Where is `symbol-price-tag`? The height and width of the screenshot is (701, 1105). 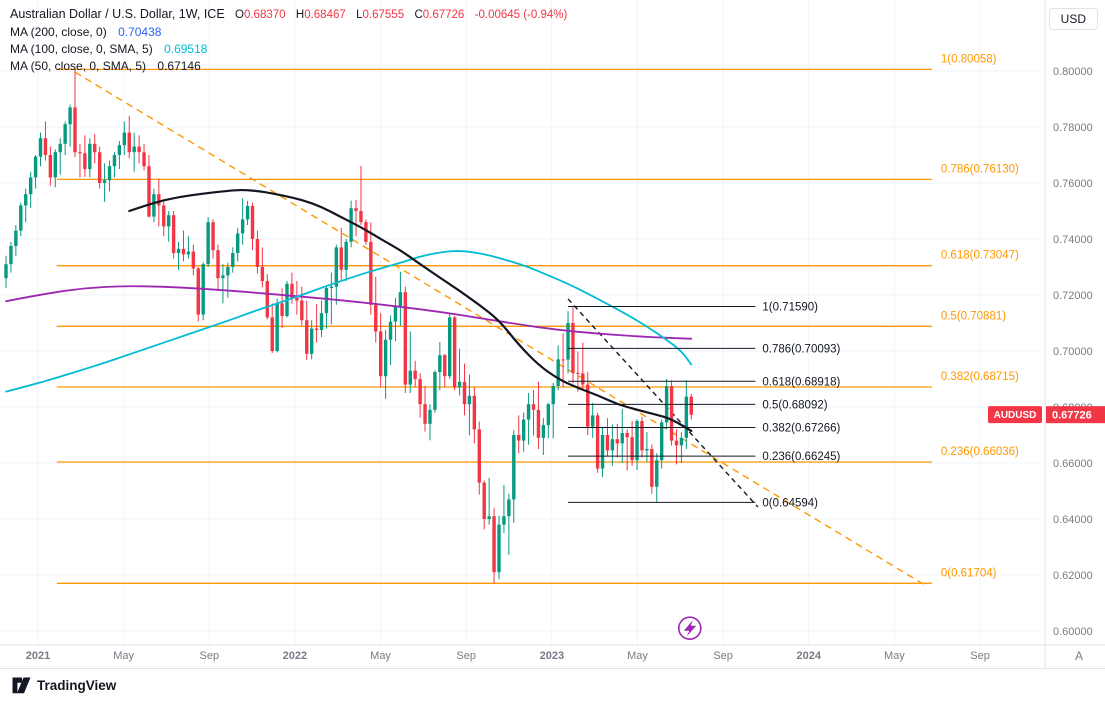 symbol-price-tag is located at coordinates (1015, 415).